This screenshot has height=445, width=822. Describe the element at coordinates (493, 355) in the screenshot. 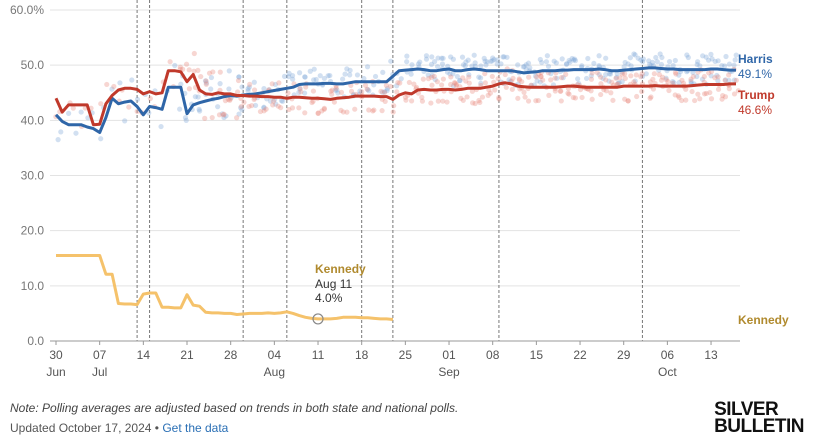

I see `x-tick-label: 08` at that location.